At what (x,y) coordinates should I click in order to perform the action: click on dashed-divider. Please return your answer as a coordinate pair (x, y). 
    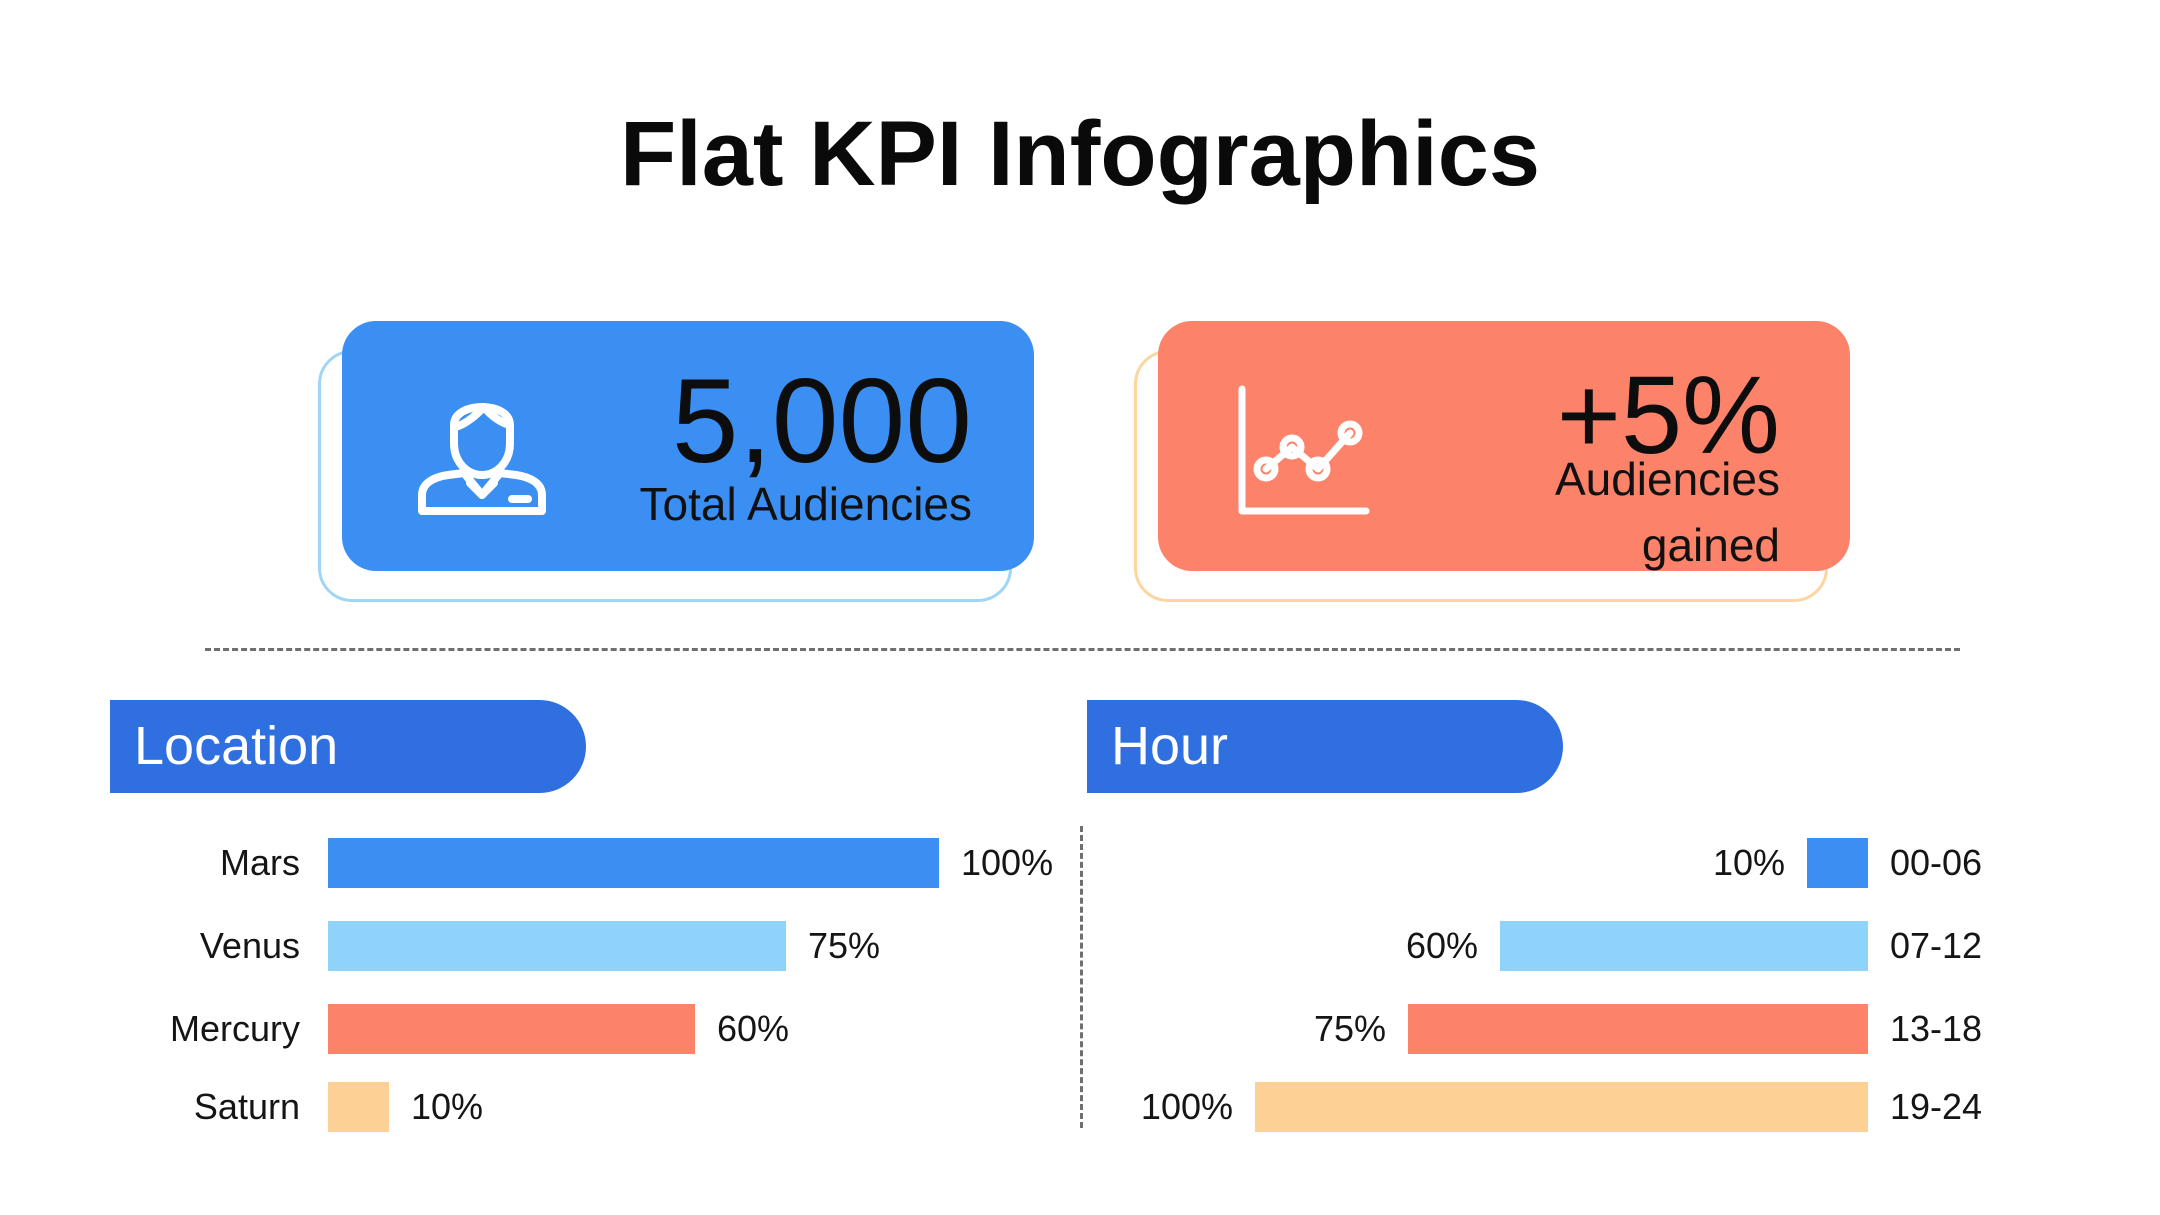
    Looking at the image, I should click on (1082, 649).